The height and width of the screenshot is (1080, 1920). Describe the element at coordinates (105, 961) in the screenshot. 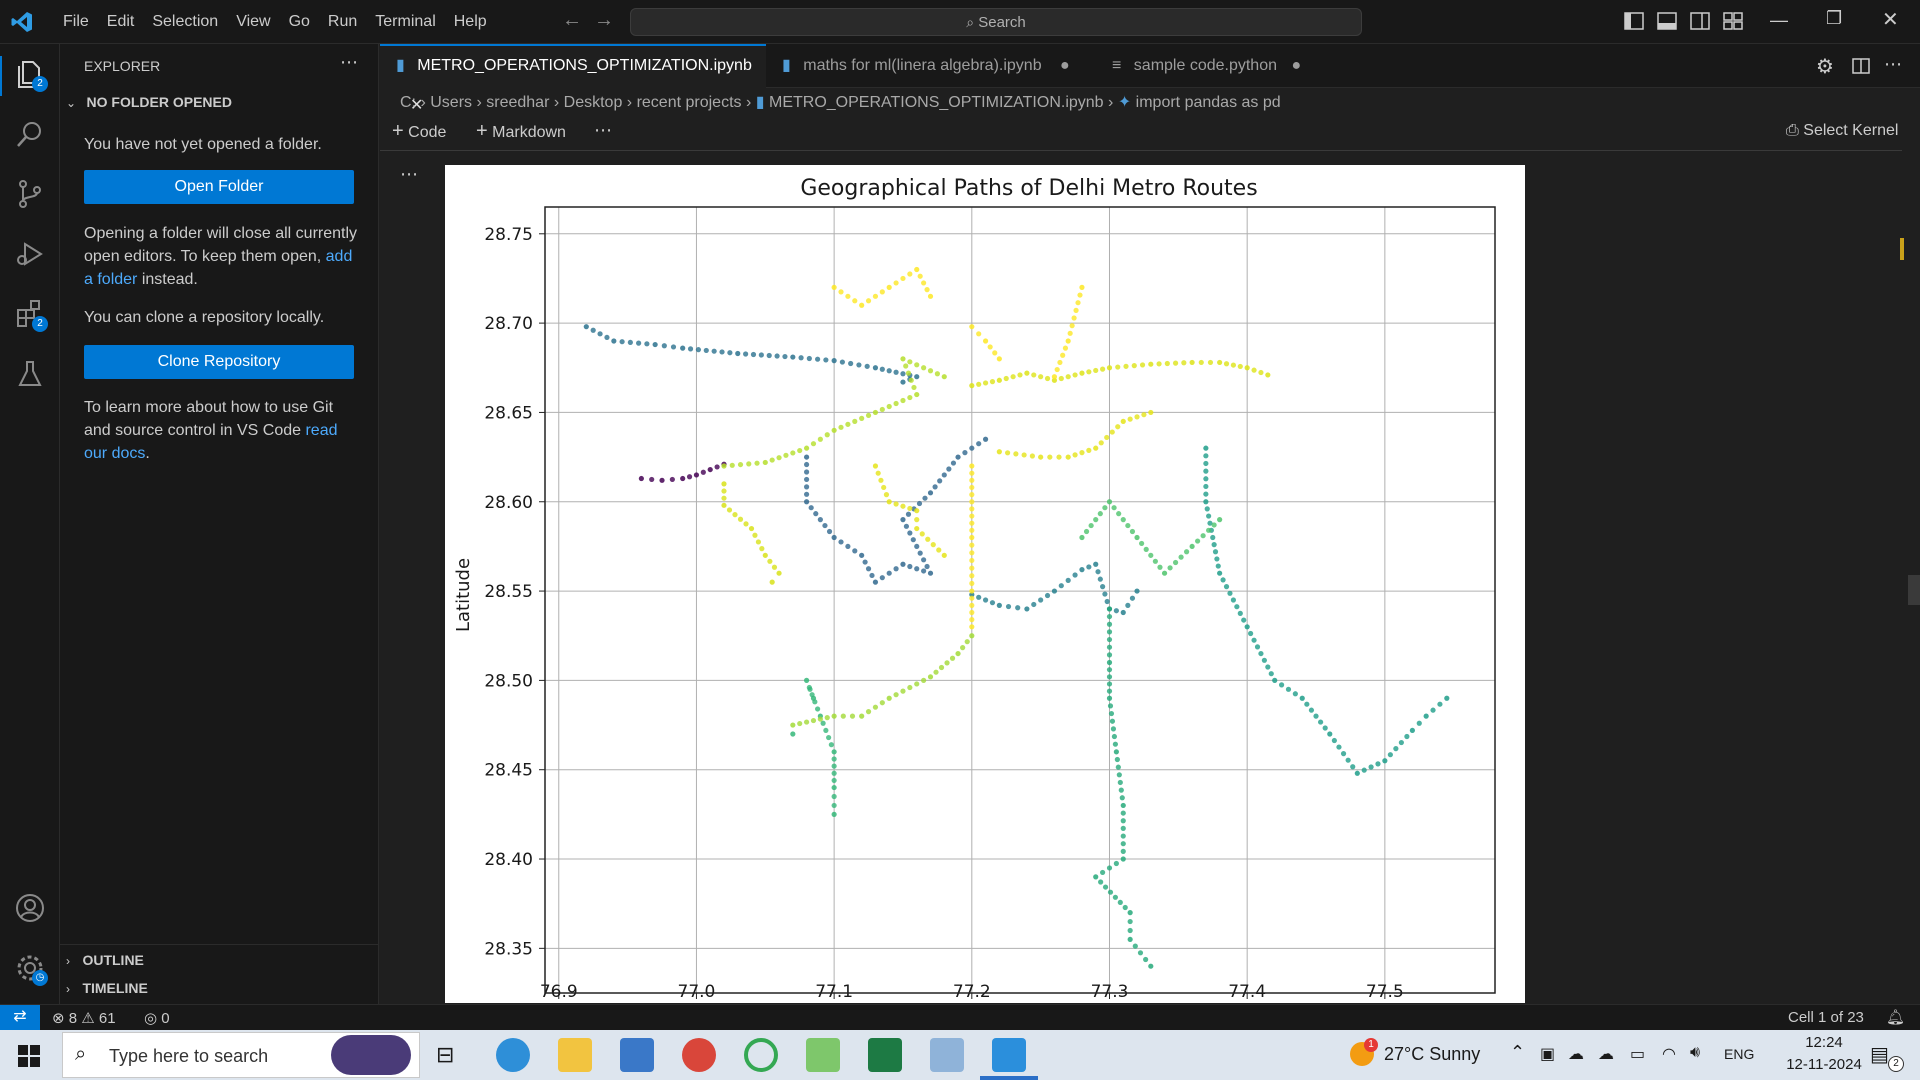

I see `outline-section-header: › OUTLINE` at that location.